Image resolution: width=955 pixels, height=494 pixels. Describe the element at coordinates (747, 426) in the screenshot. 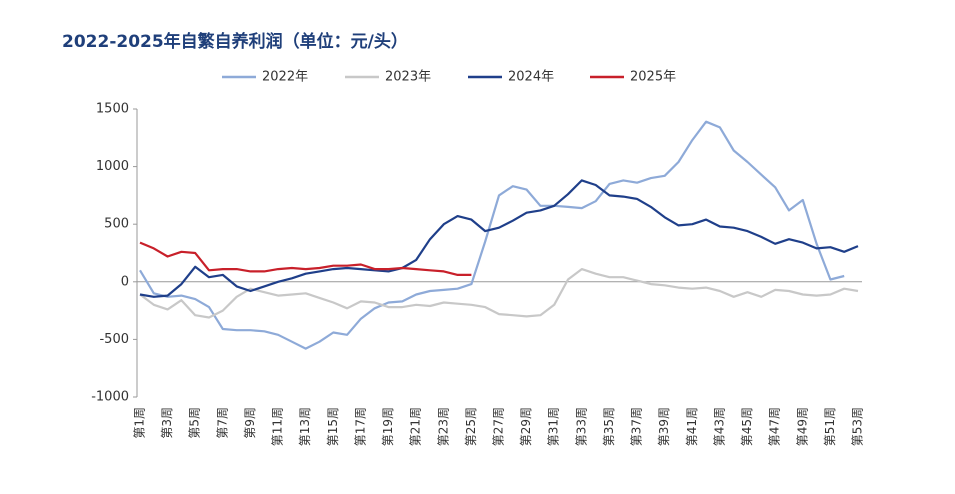

I see `x-tick-label: 第45周` at that location.